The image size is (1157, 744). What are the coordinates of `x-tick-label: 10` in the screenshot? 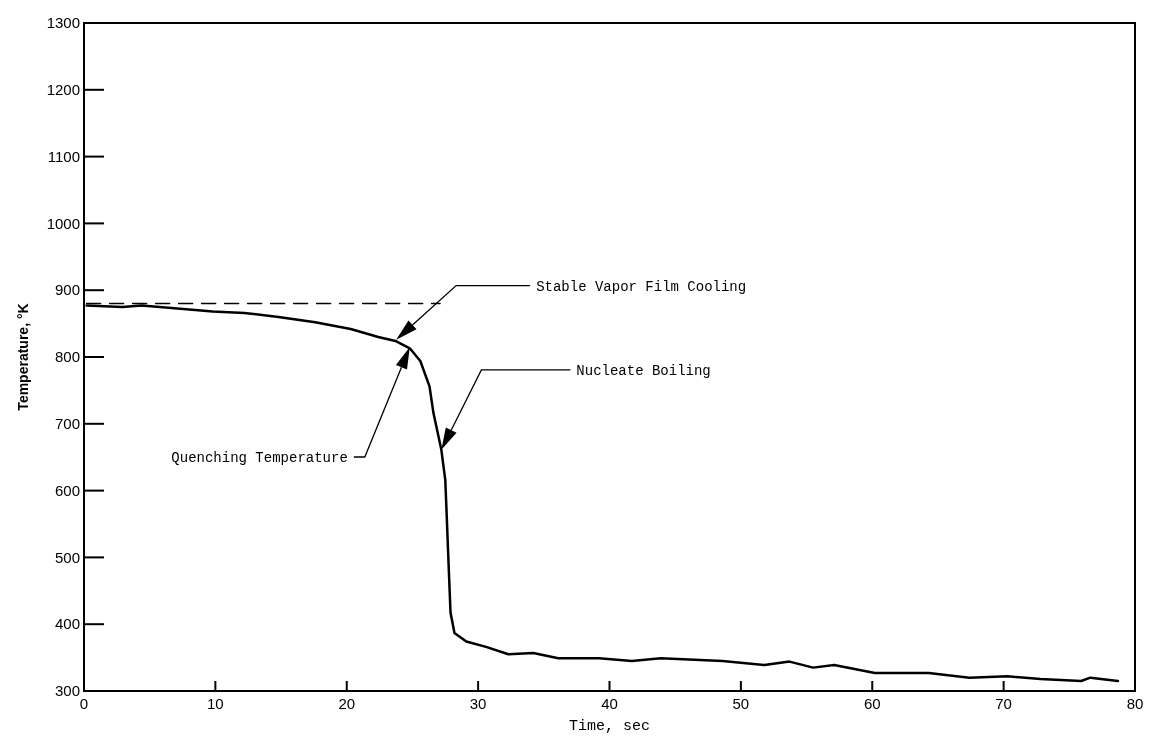 It's located at (215, 703).